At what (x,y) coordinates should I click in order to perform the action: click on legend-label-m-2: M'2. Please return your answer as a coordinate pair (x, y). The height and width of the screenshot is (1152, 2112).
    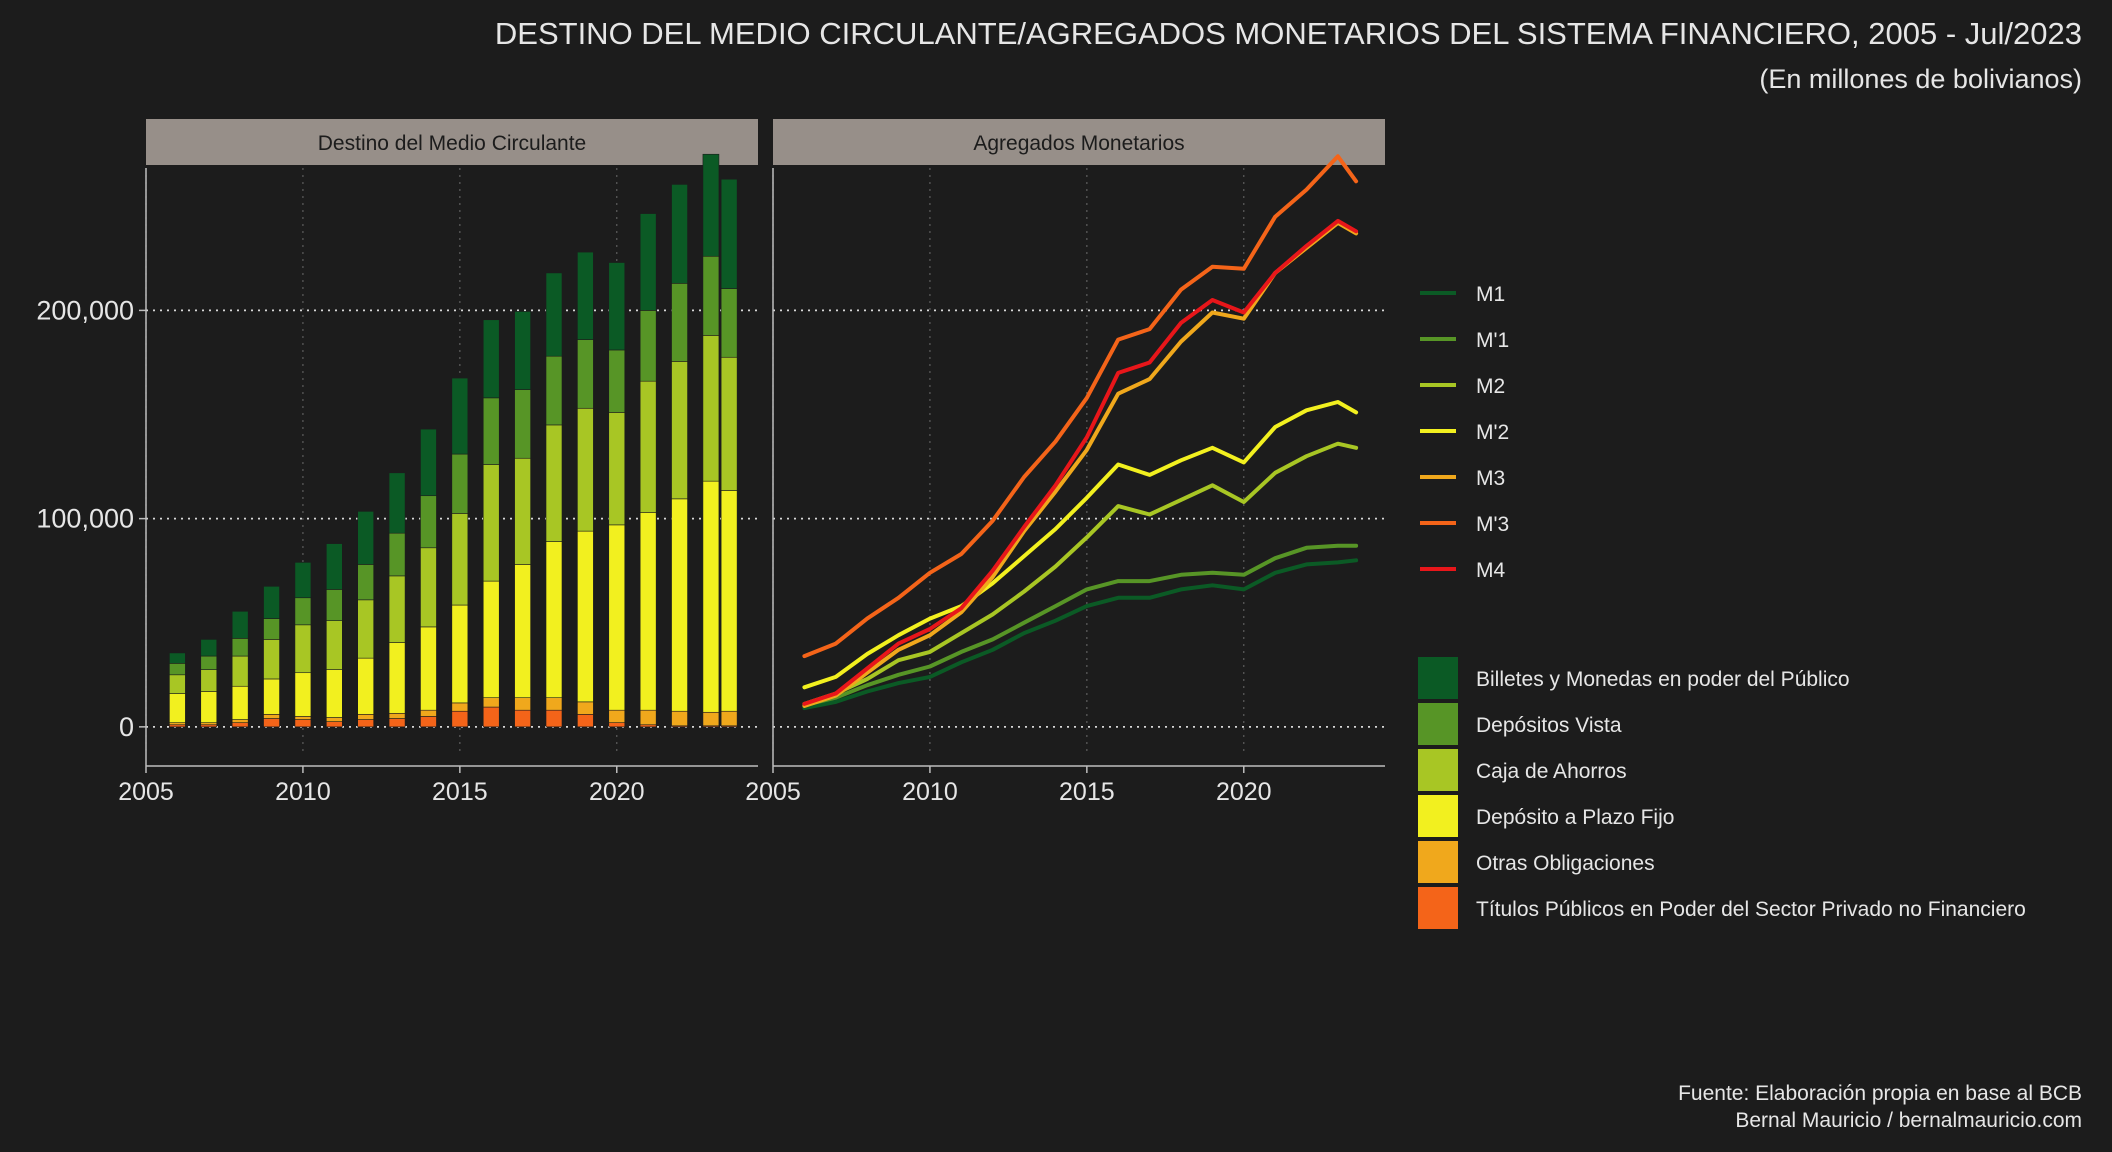
    Looking at the image, I should click on (1492, 432).